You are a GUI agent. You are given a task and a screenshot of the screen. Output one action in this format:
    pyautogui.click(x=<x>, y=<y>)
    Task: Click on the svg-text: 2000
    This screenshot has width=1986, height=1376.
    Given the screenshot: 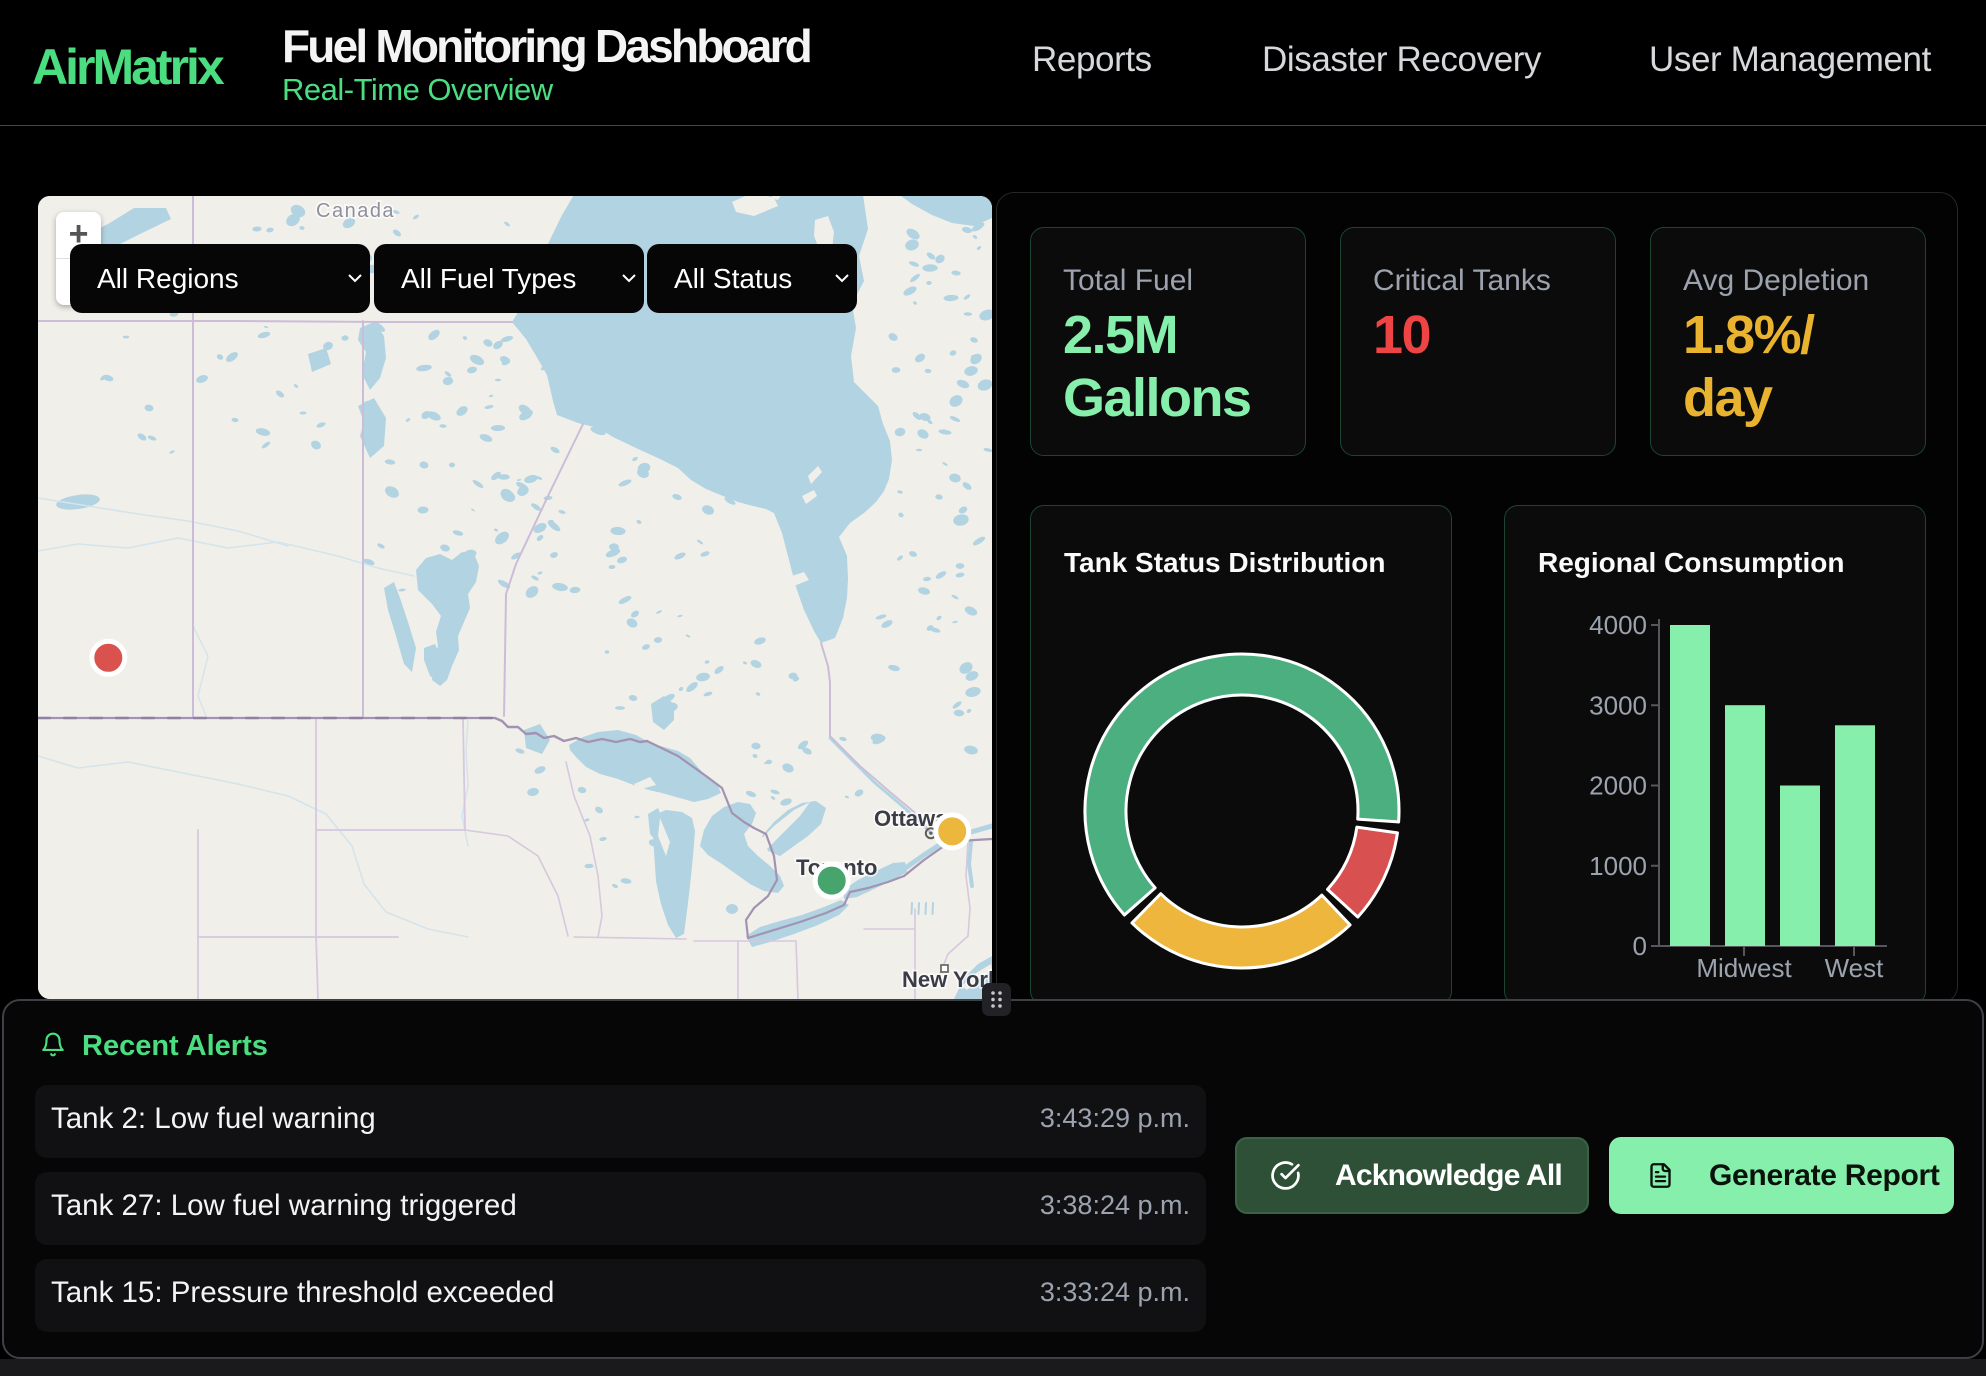 What is the action you would take?
    pyautogui.click(x=1618, y=786)
    